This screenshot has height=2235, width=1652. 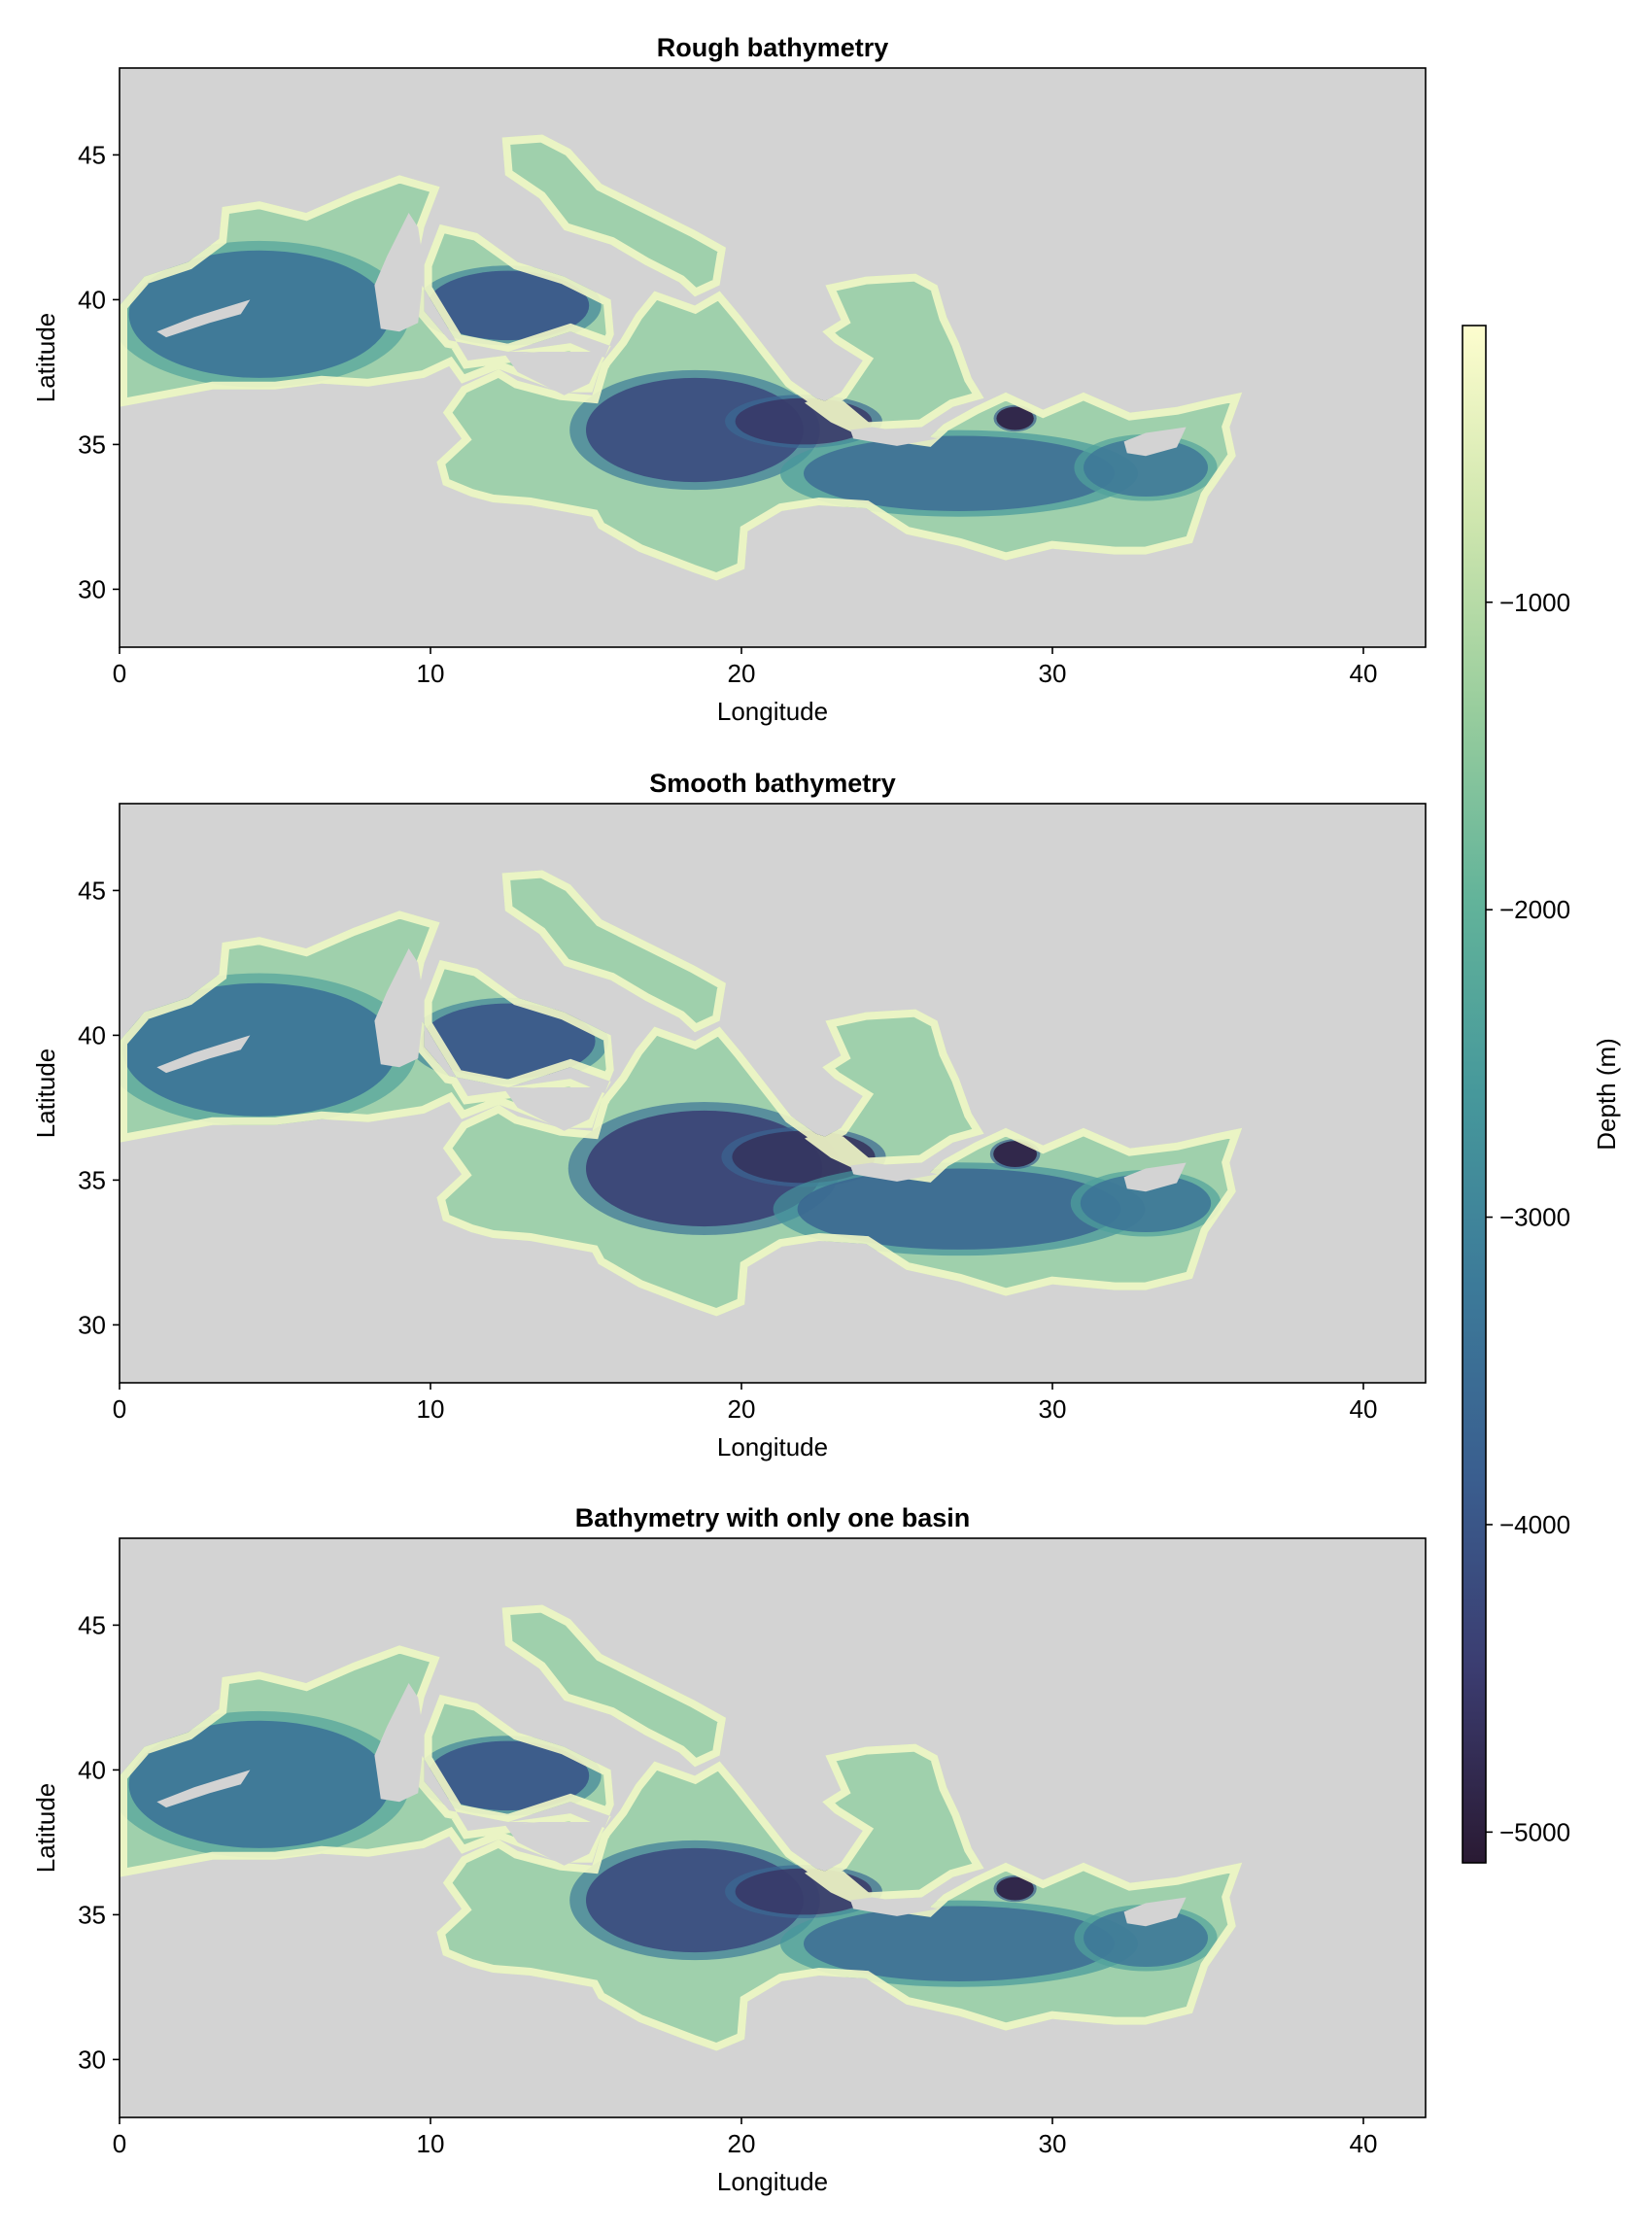 I want to click on colorbar-tick-label: −5000, so click(x=1535, y=1832).